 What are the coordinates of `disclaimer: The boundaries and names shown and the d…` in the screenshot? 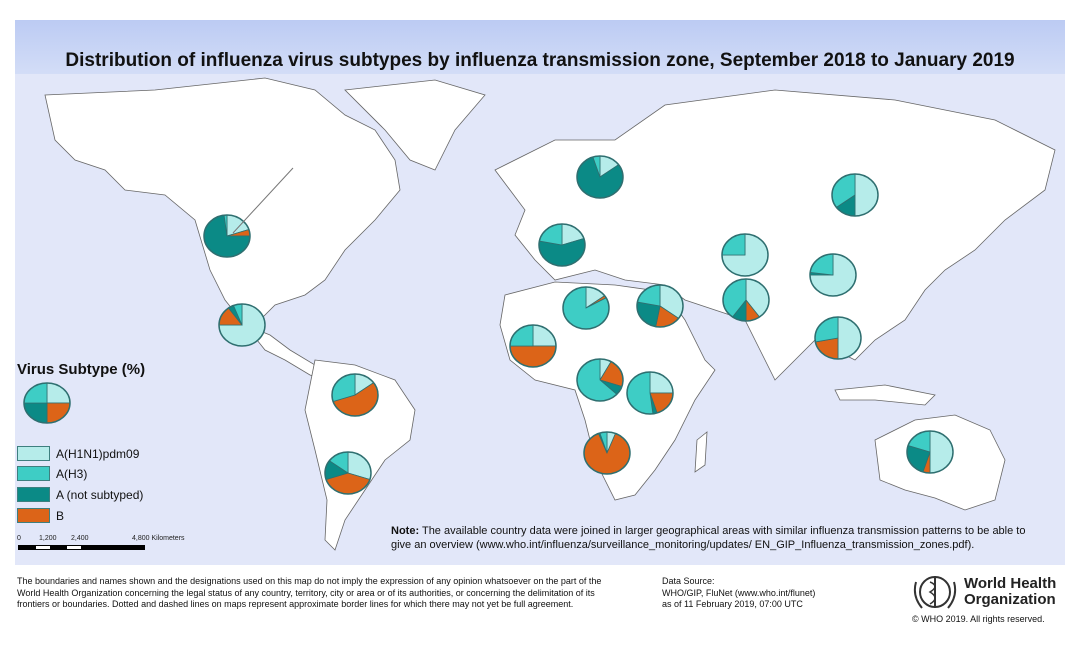 It's located at (309, 593).